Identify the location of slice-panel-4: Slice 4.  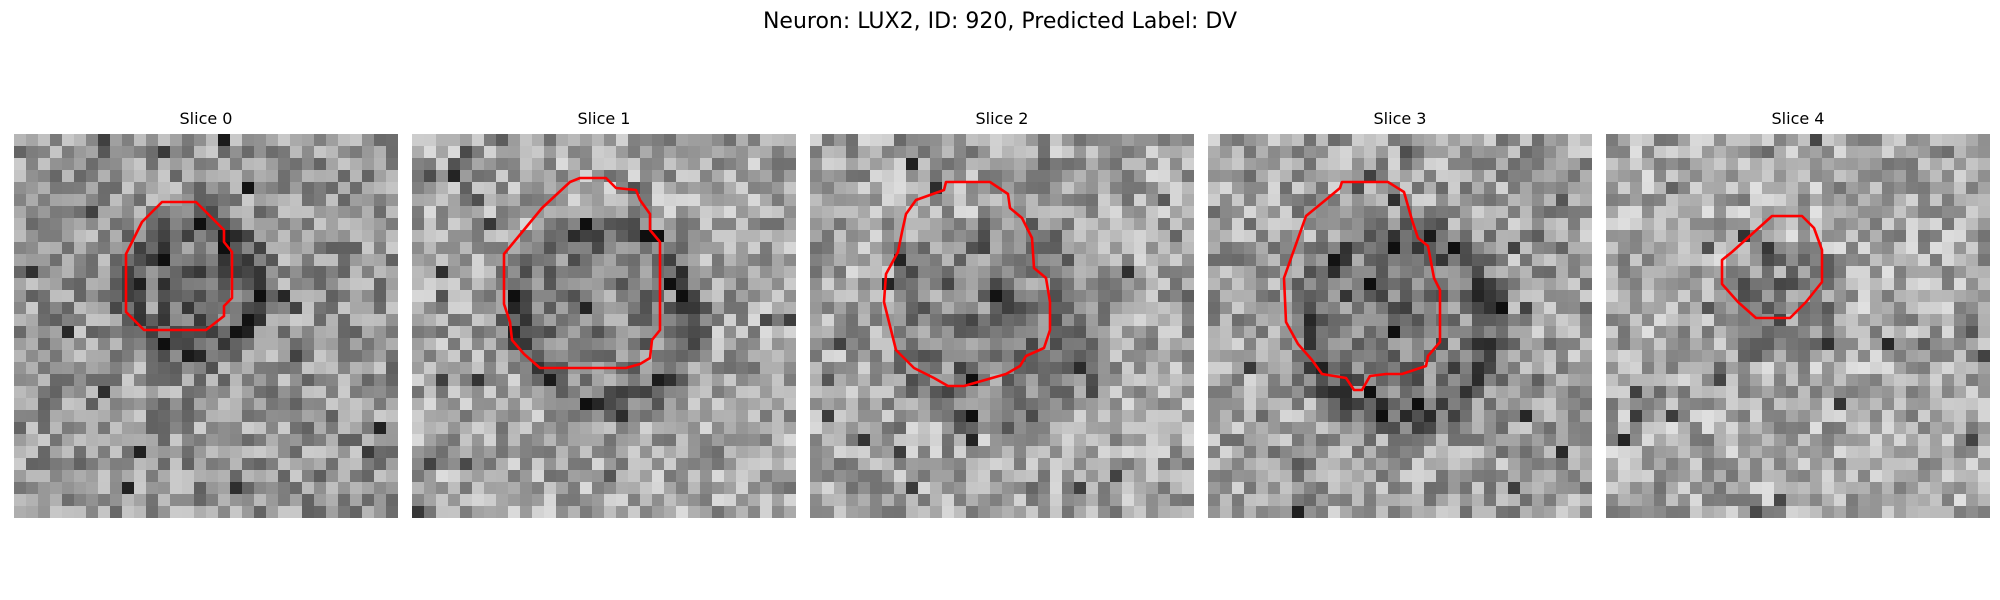
(1798, 313).